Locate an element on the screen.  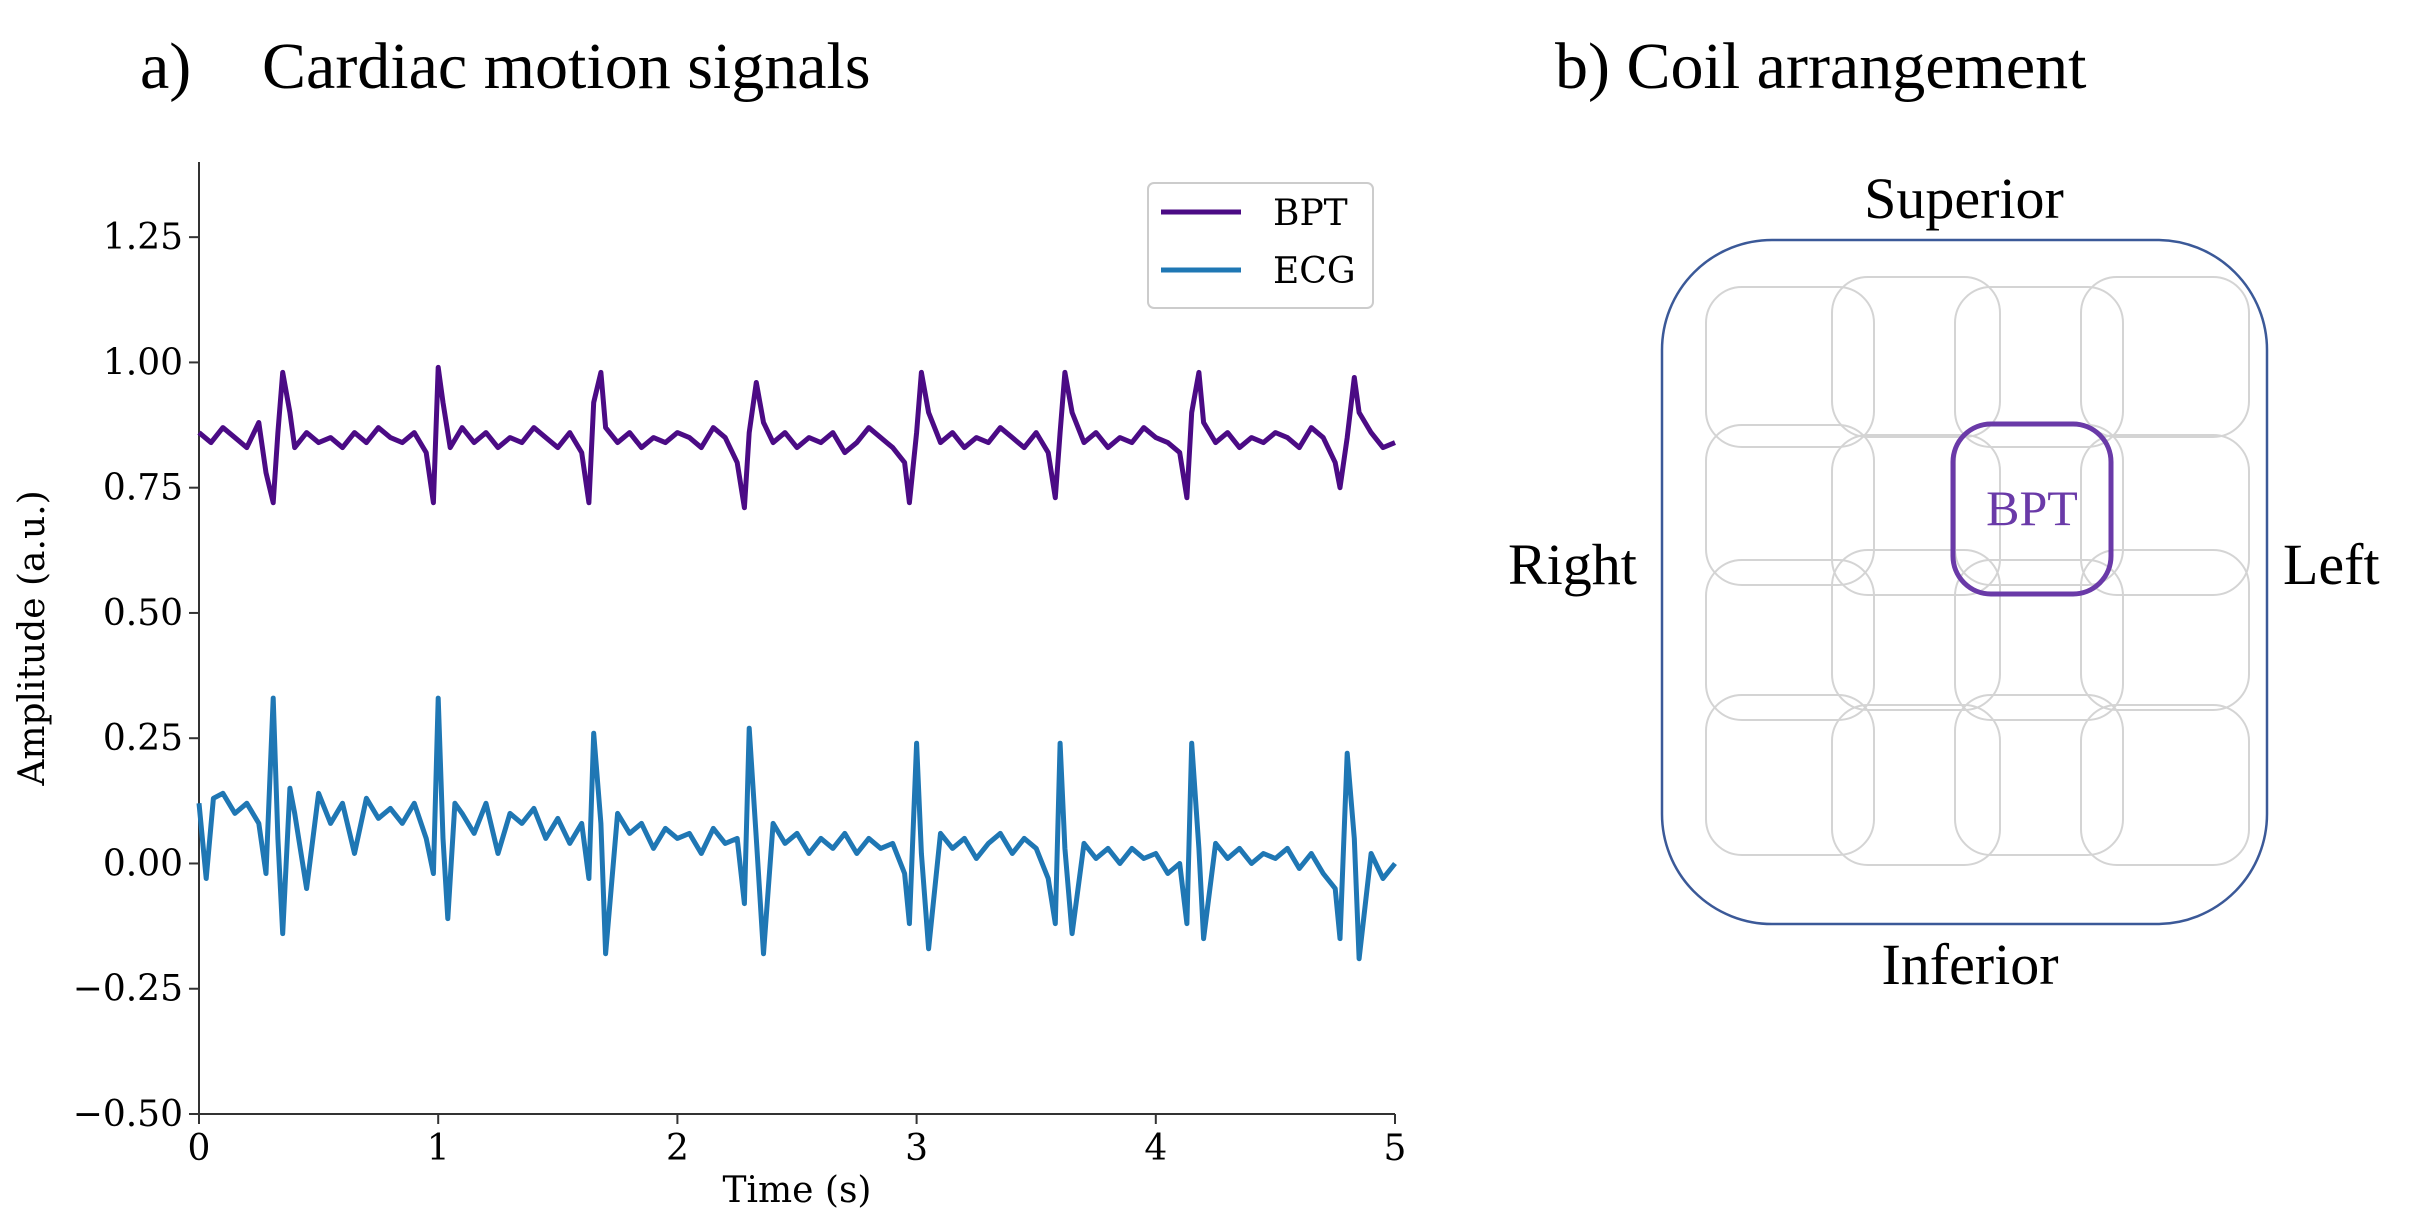
legend-label-ecg: ECG is located at coordinates (1314, 271).